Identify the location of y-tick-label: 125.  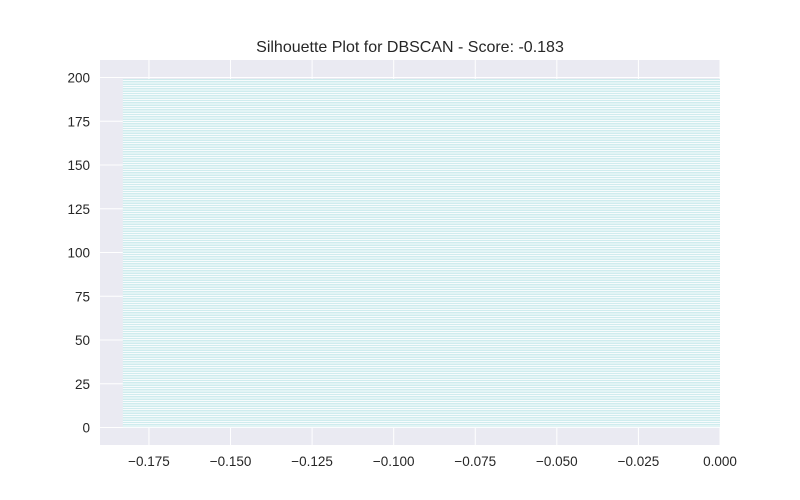
(78, 209).